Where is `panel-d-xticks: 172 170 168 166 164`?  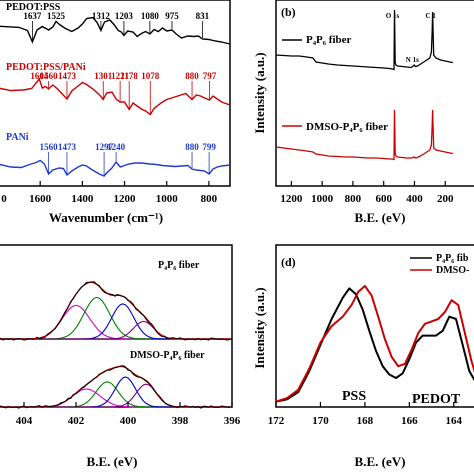
panel-d-xticks: 172 170 168 166 164 is located at coordinates (365, 414).